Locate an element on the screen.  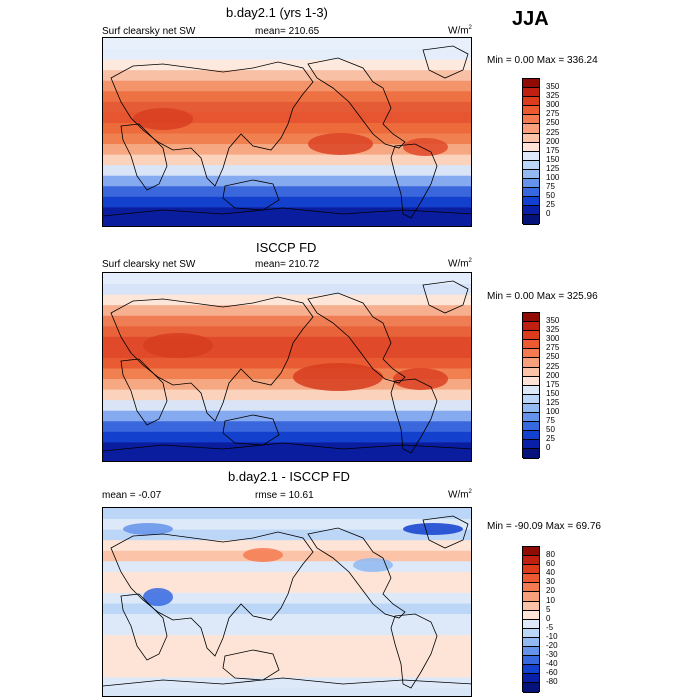
panel-2-mean-label: mean= 210.72 is located at coordinates (287, 264).